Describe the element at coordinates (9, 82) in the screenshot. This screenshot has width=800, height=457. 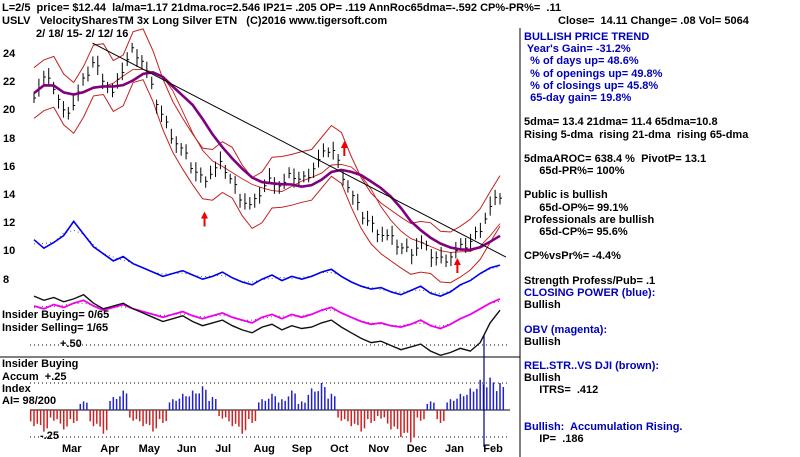
I see `price-axis-label: 22` at that location.